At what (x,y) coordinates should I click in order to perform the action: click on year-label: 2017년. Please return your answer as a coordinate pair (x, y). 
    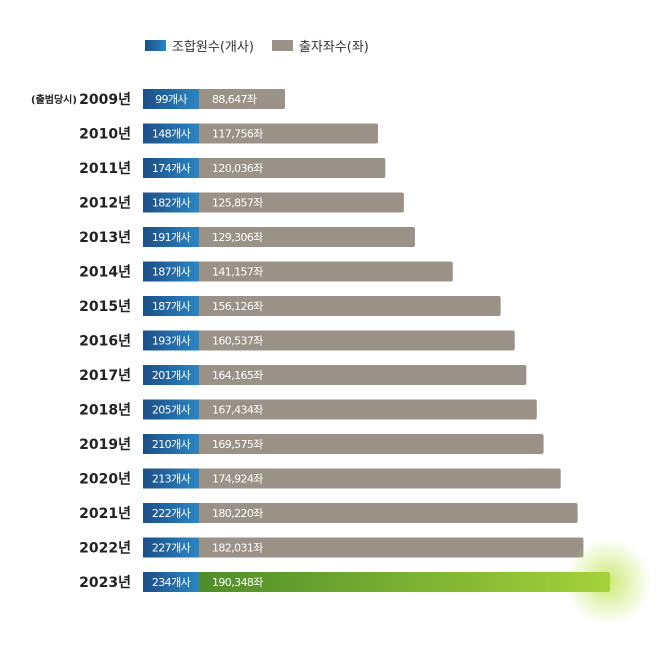
    Looking at the image, I should click on (105, 376).